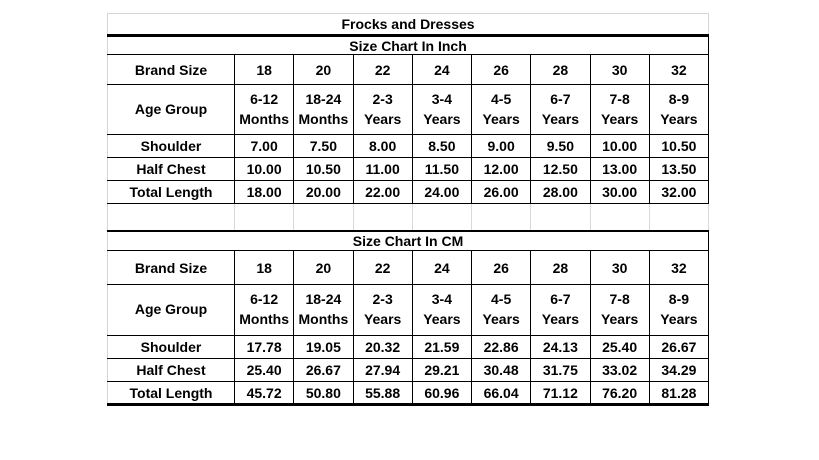  Describe the element at coordinates (171, 169) in the screenshot. I see `row-label: Half Chest` at that location.